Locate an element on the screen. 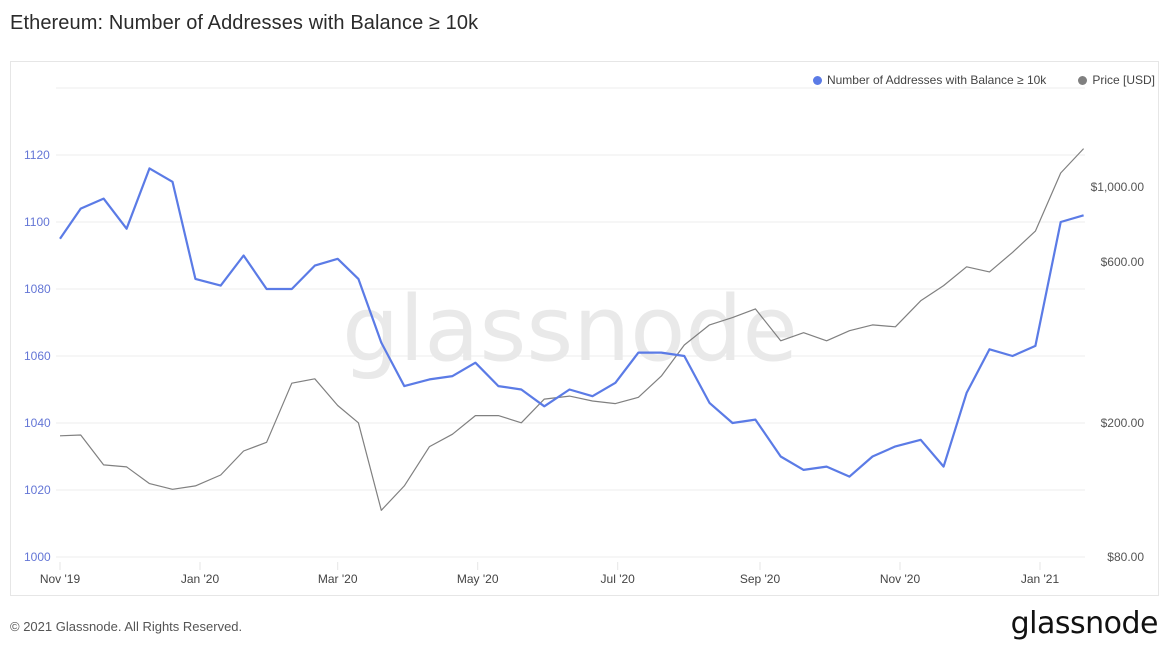 The height and width of the screenshot is (648, 1170). svg-text: Mar '20 is located at coordinates (338, 579).